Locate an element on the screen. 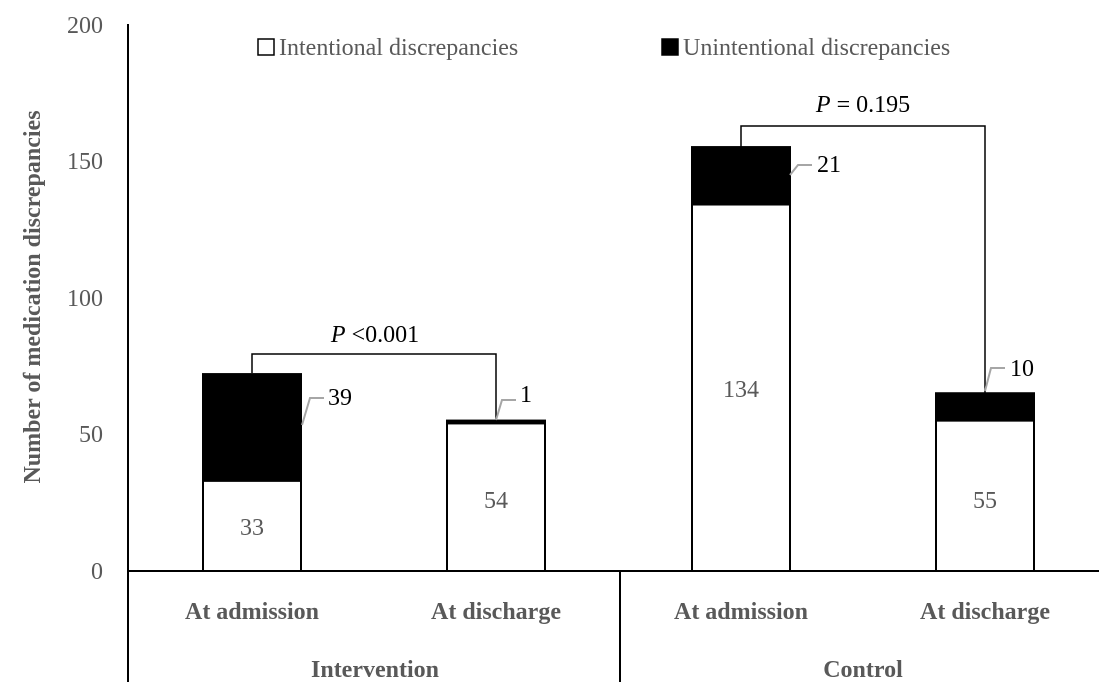 This screenshot has width=1099, height=682. y-tick-label: 200 is located at coordinates (85, 26).